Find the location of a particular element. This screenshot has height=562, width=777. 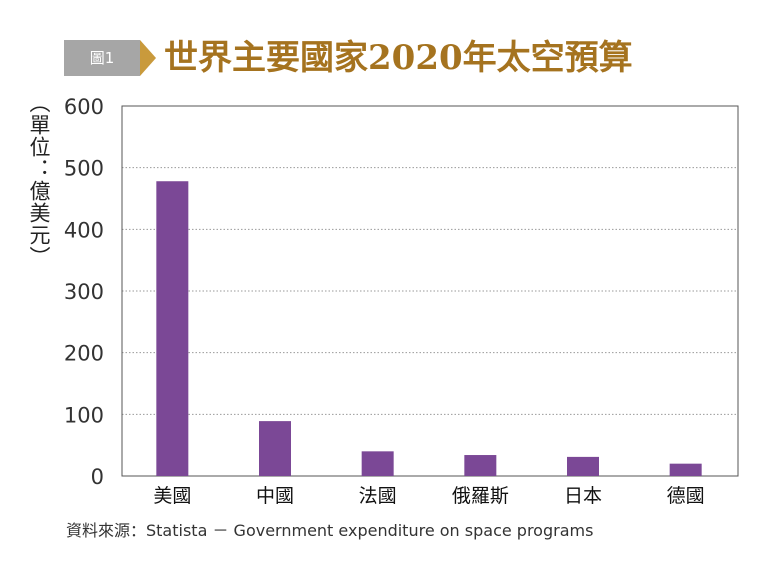

y-tick-label: 200 is located at coordinates (84, 354).